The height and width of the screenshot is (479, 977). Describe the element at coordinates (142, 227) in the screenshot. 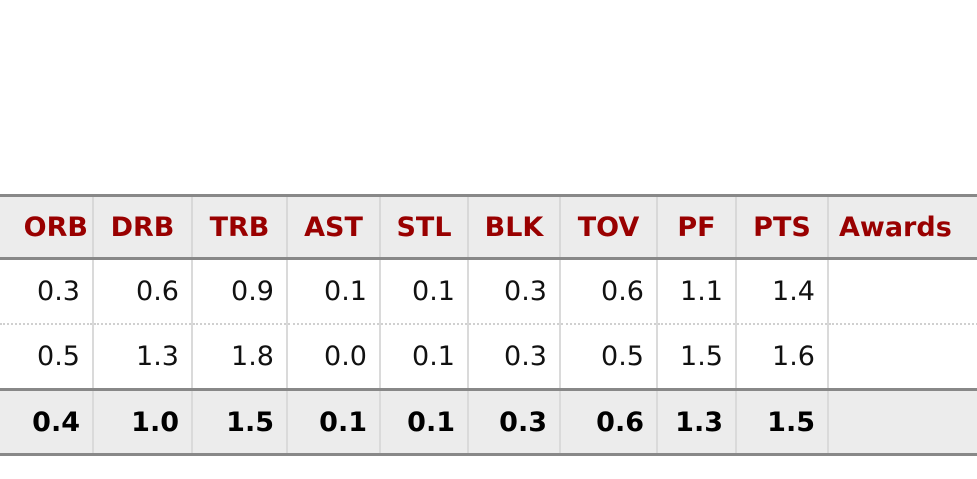

I see `column-header-drb: DRB` at that location.